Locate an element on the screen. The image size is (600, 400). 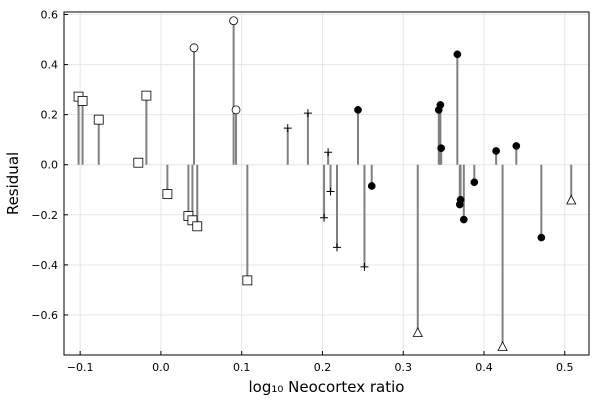
x-axis-label: log₁₀ Neocortex ratio is located at coordinates (327, 387).